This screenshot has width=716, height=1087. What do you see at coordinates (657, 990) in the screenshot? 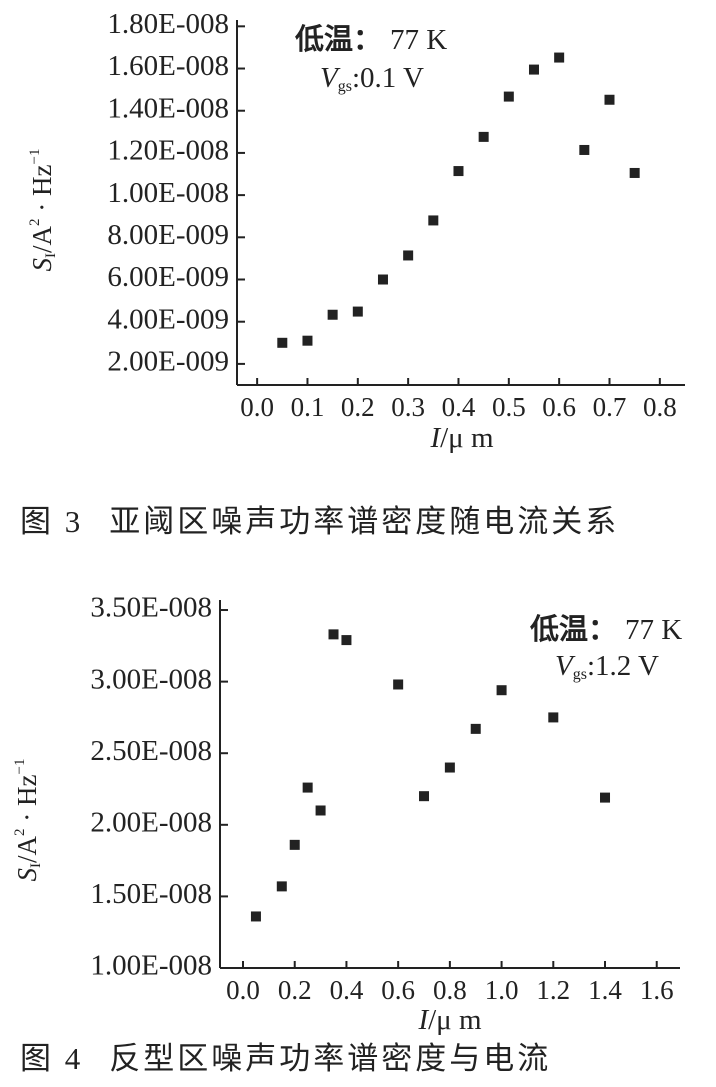
I see `x-tick-label: 1.6` at bounding box center [657, 990].